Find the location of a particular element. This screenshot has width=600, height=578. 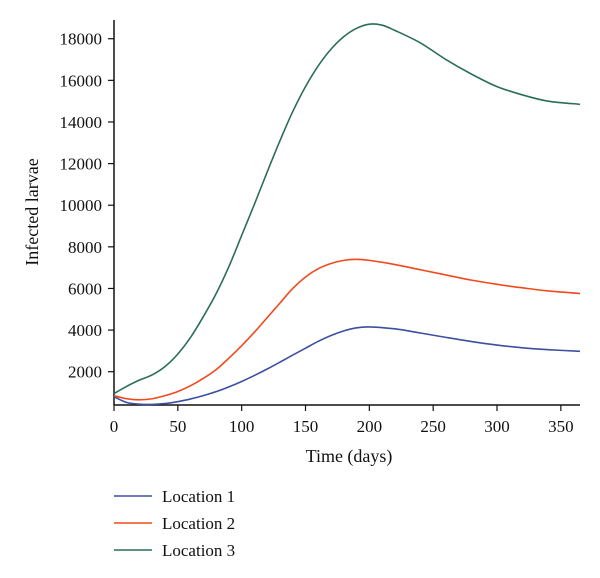

x-tick-label: 50 is located at coordinates (177, 426).